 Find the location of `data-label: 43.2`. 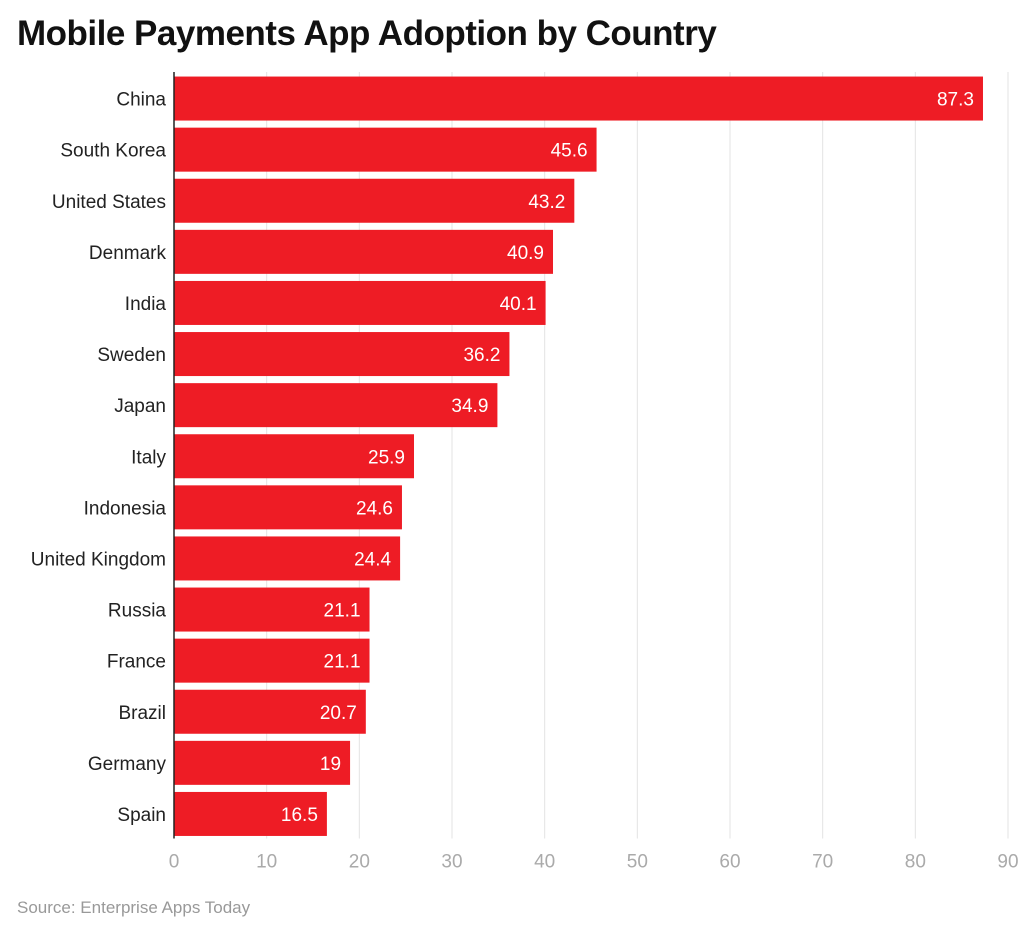

data-label: 43.2 is located at coordinates (546, 202).